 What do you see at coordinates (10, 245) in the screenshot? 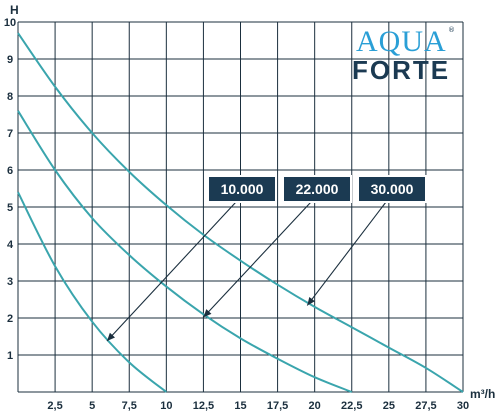
I see `y-tick-label: 4` at bounding box center [10, 245].